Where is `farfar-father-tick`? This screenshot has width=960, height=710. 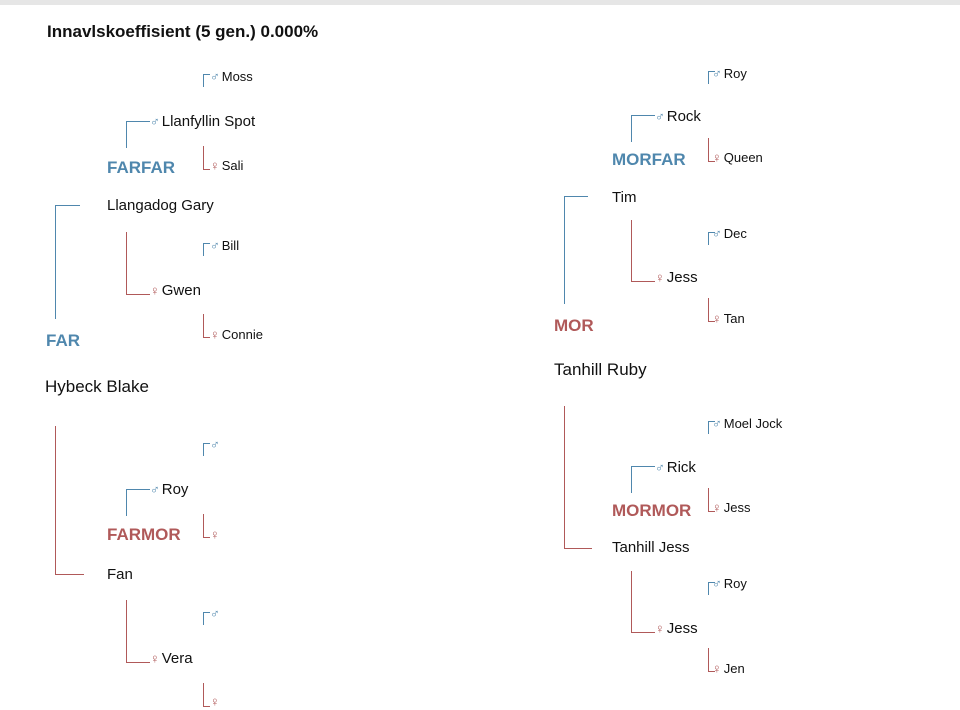 farfar-father-tick is located at coordinates (138, 121).